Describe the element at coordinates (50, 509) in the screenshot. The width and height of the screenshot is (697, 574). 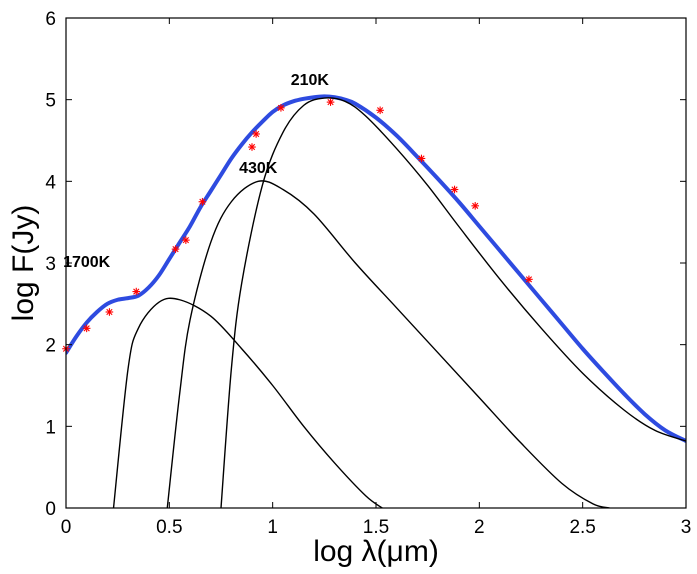
I see `y-tick-label: 0` at that location.